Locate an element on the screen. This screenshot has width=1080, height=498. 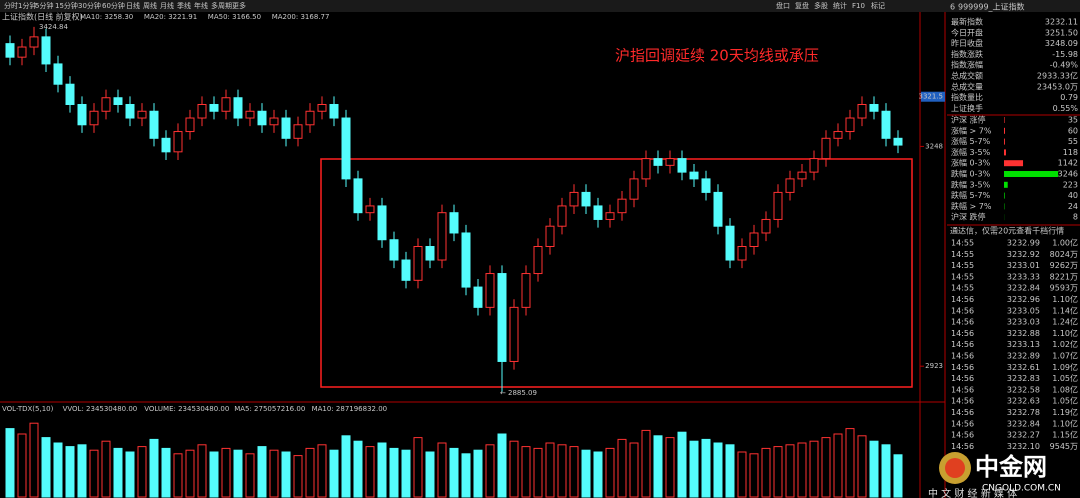
toolbar-tab: 分时 is located at coordinates (11, 5).